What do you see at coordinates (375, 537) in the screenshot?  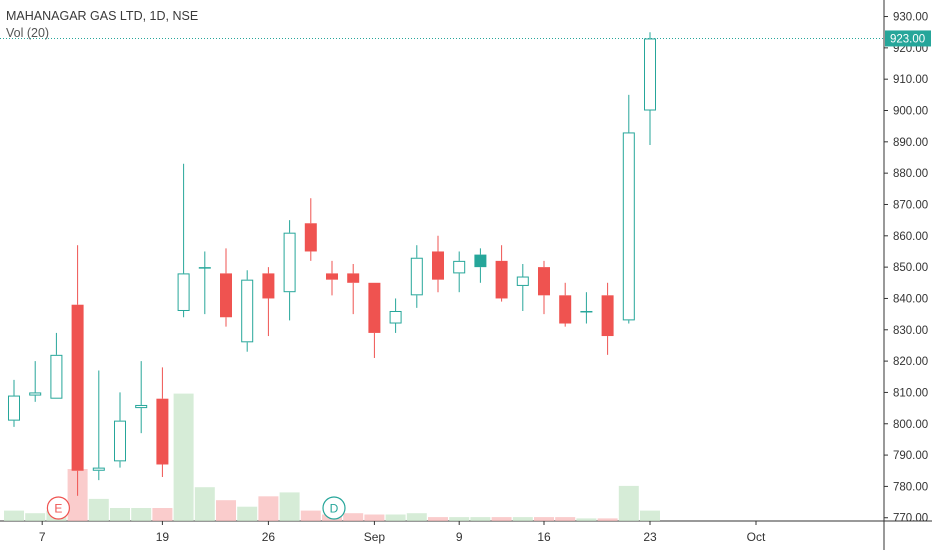 I see `time-tick-label: Sep` at bounding box center [375, 537].